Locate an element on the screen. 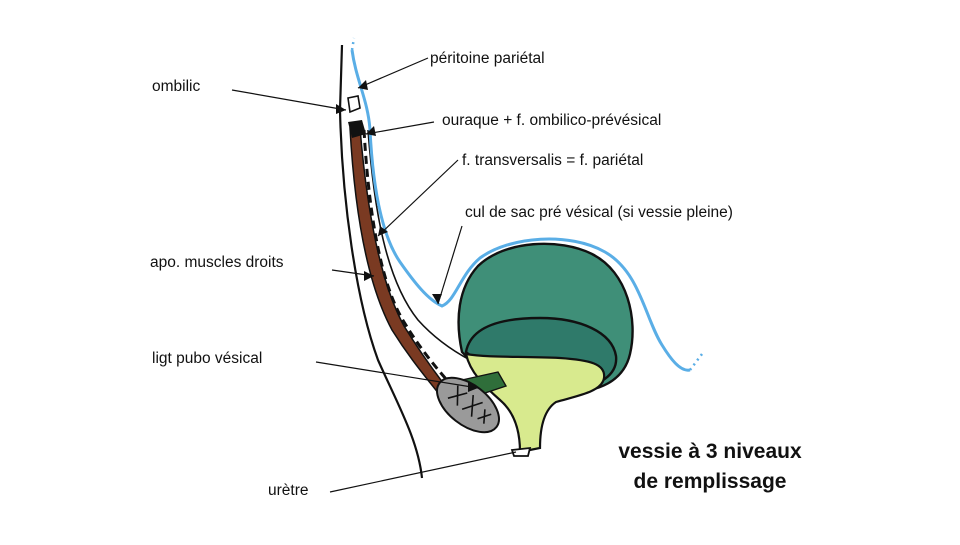  posterior-aponeurosis-dashes is located at coordinates (408, 258).